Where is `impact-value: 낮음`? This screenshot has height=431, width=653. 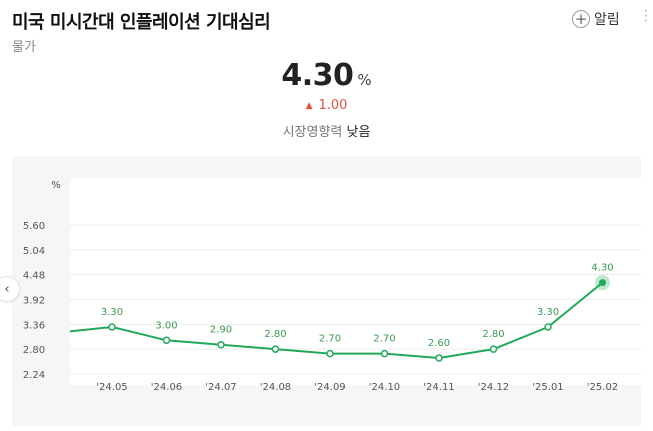 impact-value: 낮음 is located at coordinates (358, 132).